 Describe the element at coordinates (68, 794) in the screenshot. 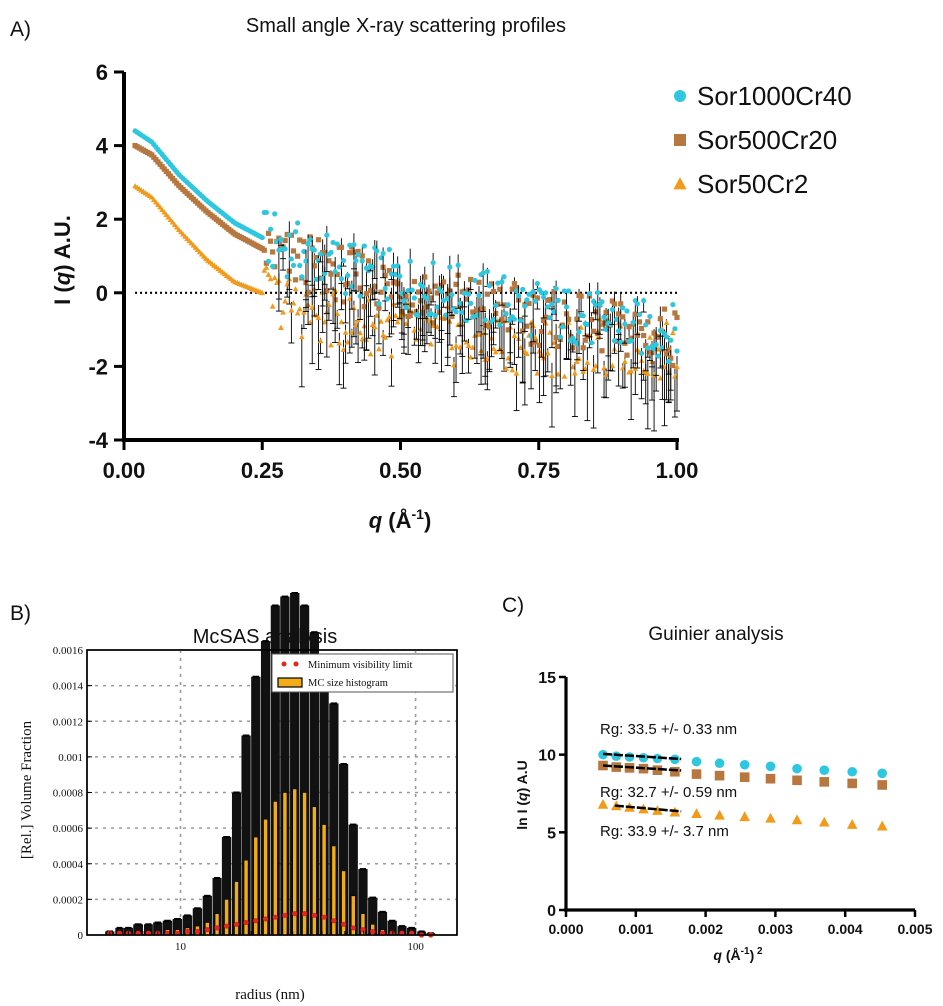

I see `chart-b-ytick-label: 0.0008` at that location.